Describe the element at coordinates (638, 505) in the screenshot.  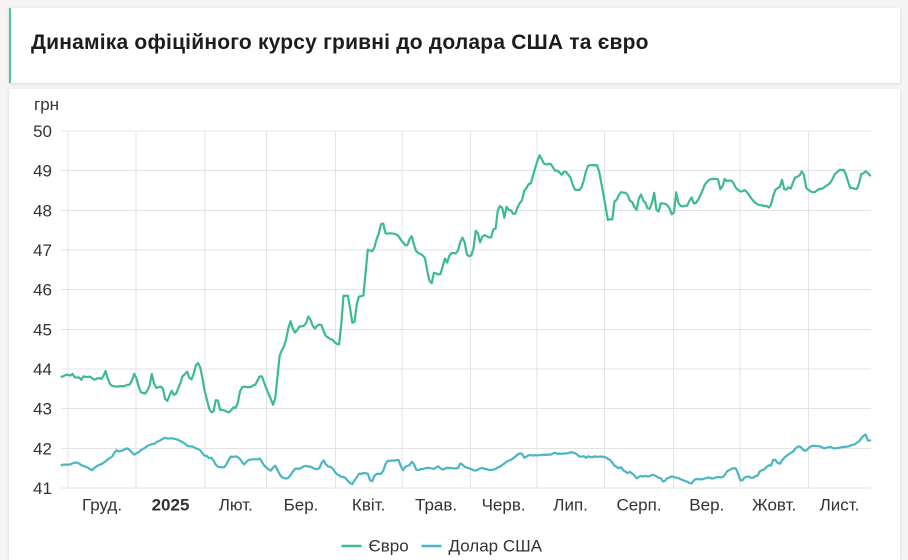
I see `svg-text: Серп.` at that location.